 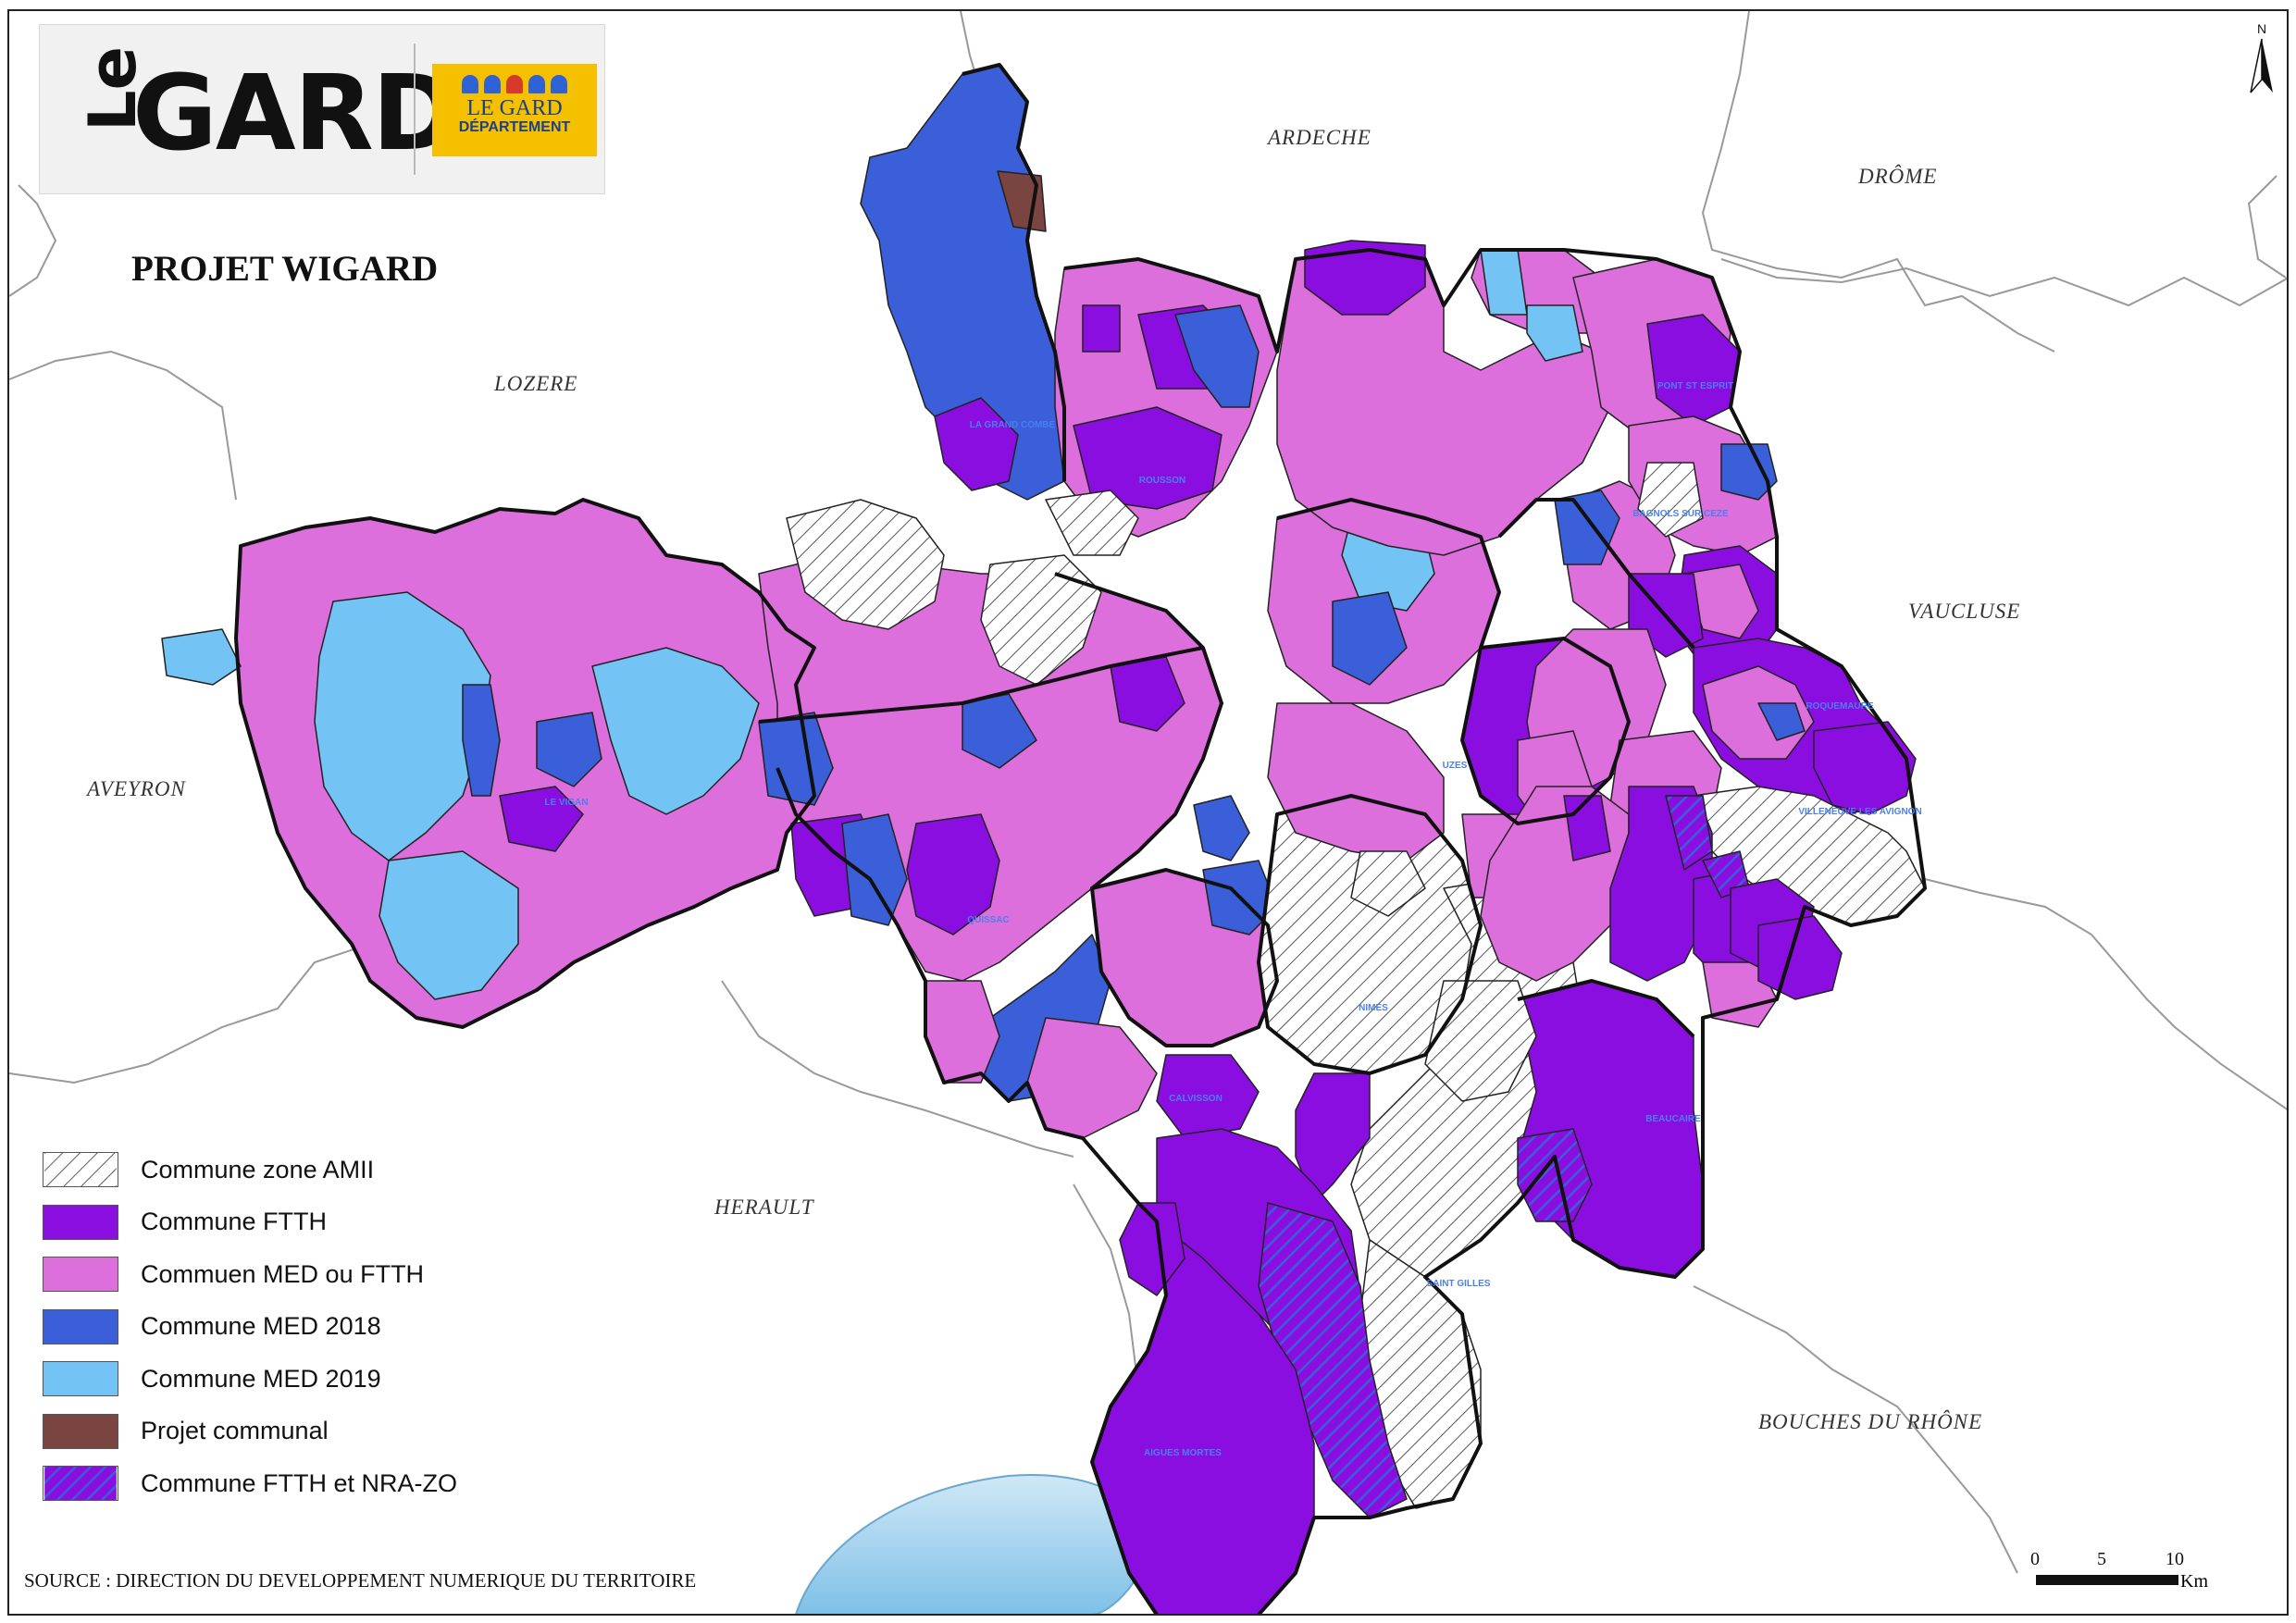 What do you see at coordinates (2262, 57) in the screenshot?
I see `north-arrow-icon: N` at bounding box center [2262, 57].